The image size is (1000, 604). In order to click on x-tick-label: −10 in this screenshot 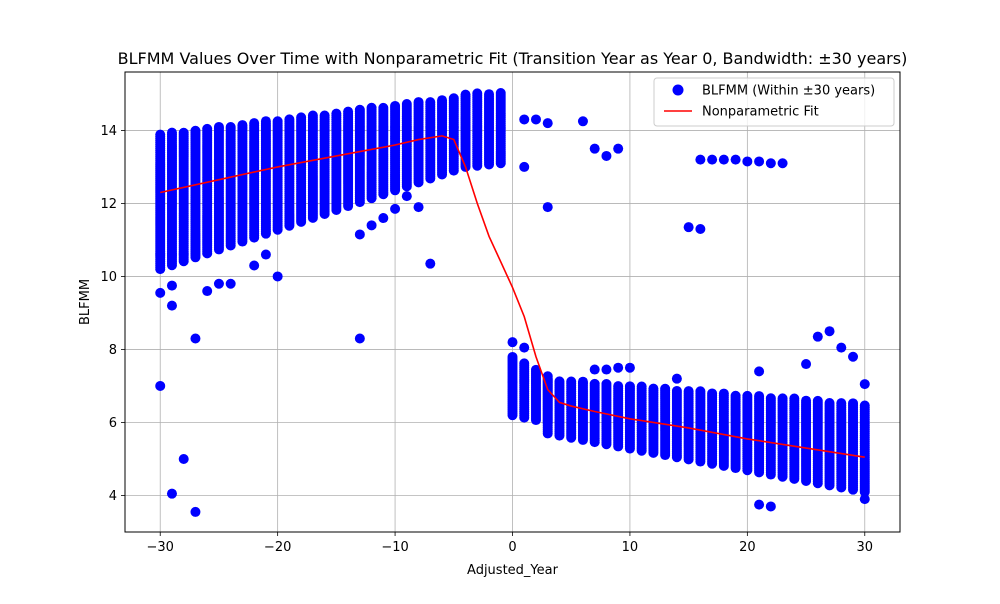, I will do `click(394, 547)`.